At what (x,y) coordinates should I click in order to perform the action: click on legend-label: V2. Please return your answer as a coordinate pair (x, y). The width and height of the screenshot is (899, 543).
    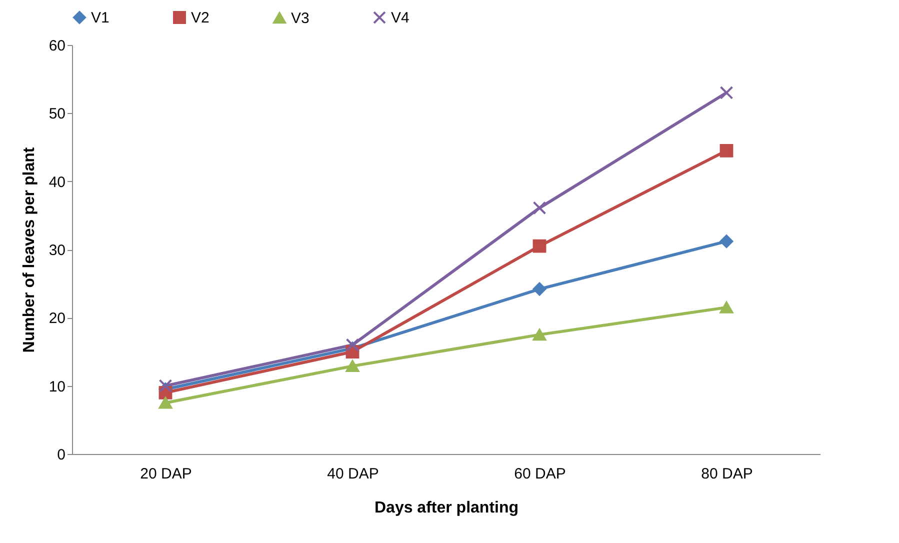
    Looking at the image, I should click on (200, 18).